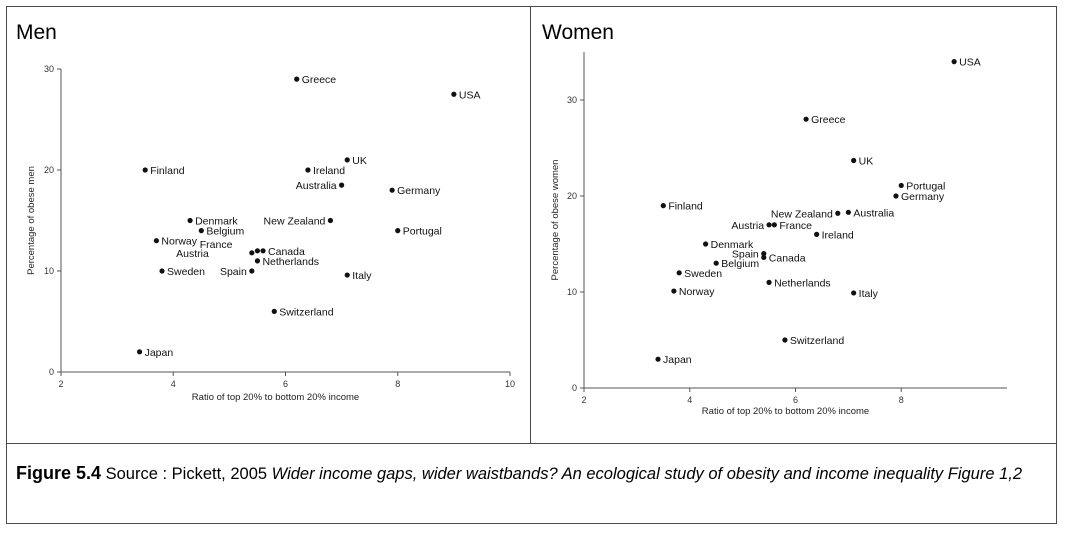 This screenshot has width=1066, height=533. What do you see at coordinates (362, 276) in the screenshot?
I see `data-label-italy: Italy` at bounding box center [362, 276].